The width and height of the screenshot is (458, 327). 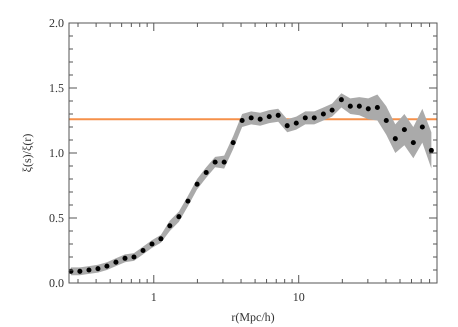 I want to click on x-tick-label: 10, so click(x=298, y=297).